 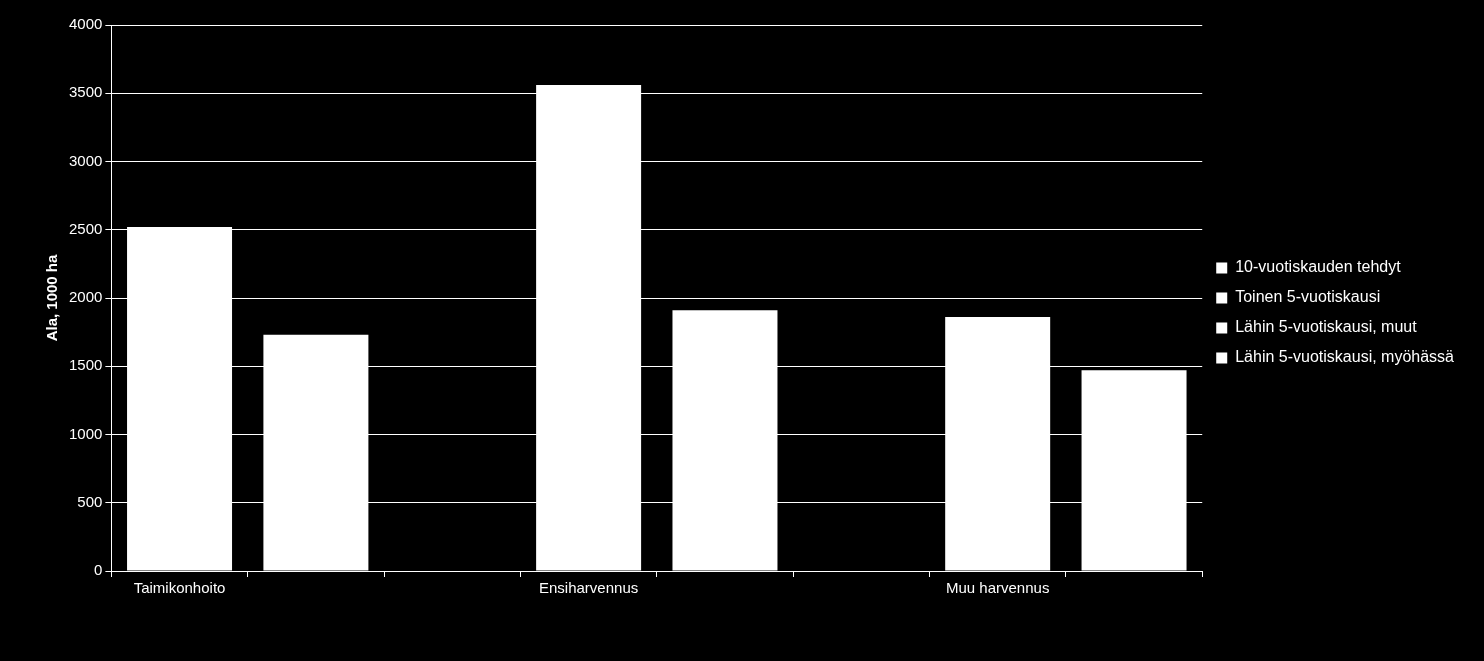 What do you see at coordinates (85, 433) in the screenshot?
I see `y-tick-label: 1000` at bounding box center [85, 433].